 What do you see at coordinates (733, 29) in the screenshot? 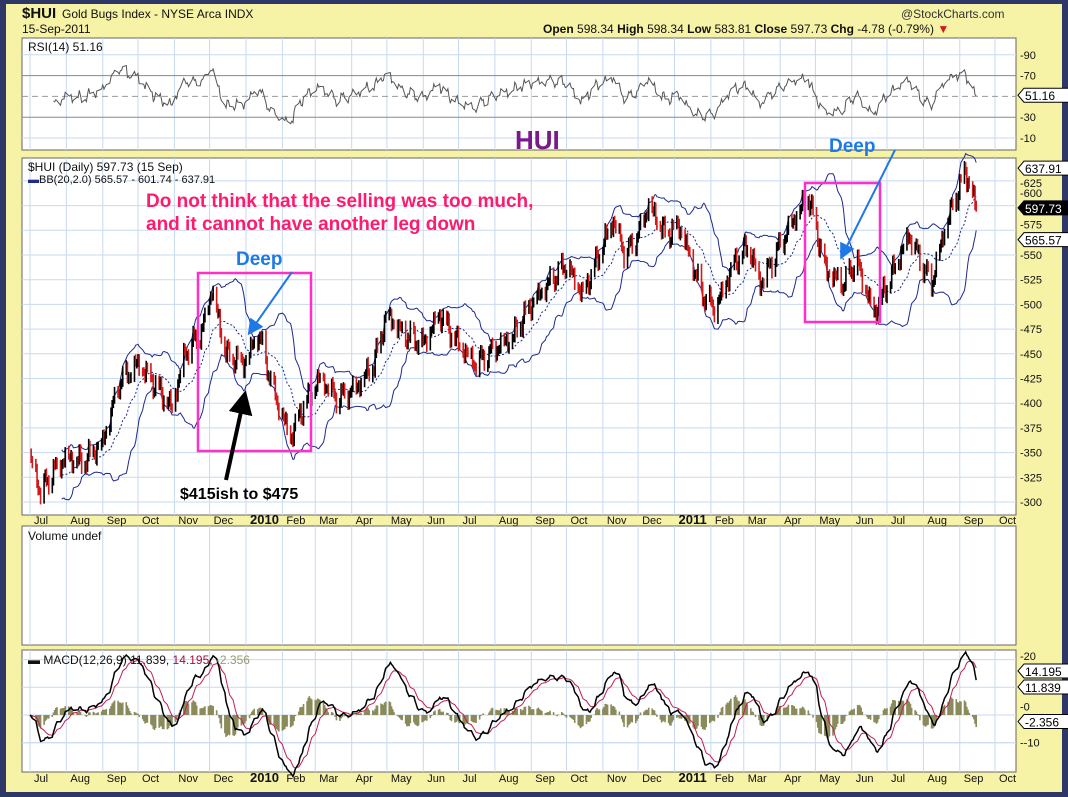
I see `low-value: 583.81` at bounding box center [733, 29].